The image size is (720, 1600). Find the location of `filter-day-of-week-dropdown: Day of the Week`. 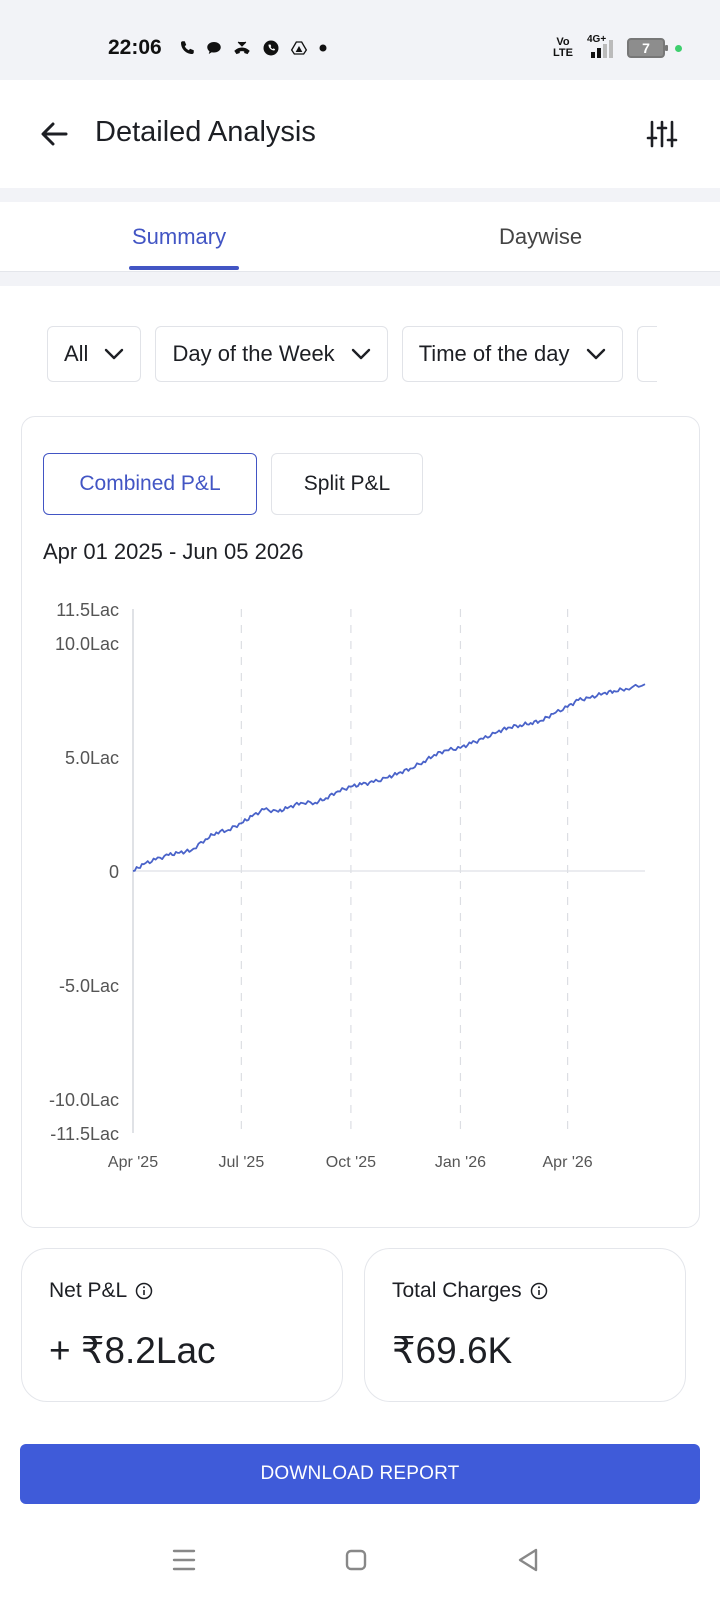

filter-day-of-week-dropdown: Day of the Week is located at coordinates (271, 354).